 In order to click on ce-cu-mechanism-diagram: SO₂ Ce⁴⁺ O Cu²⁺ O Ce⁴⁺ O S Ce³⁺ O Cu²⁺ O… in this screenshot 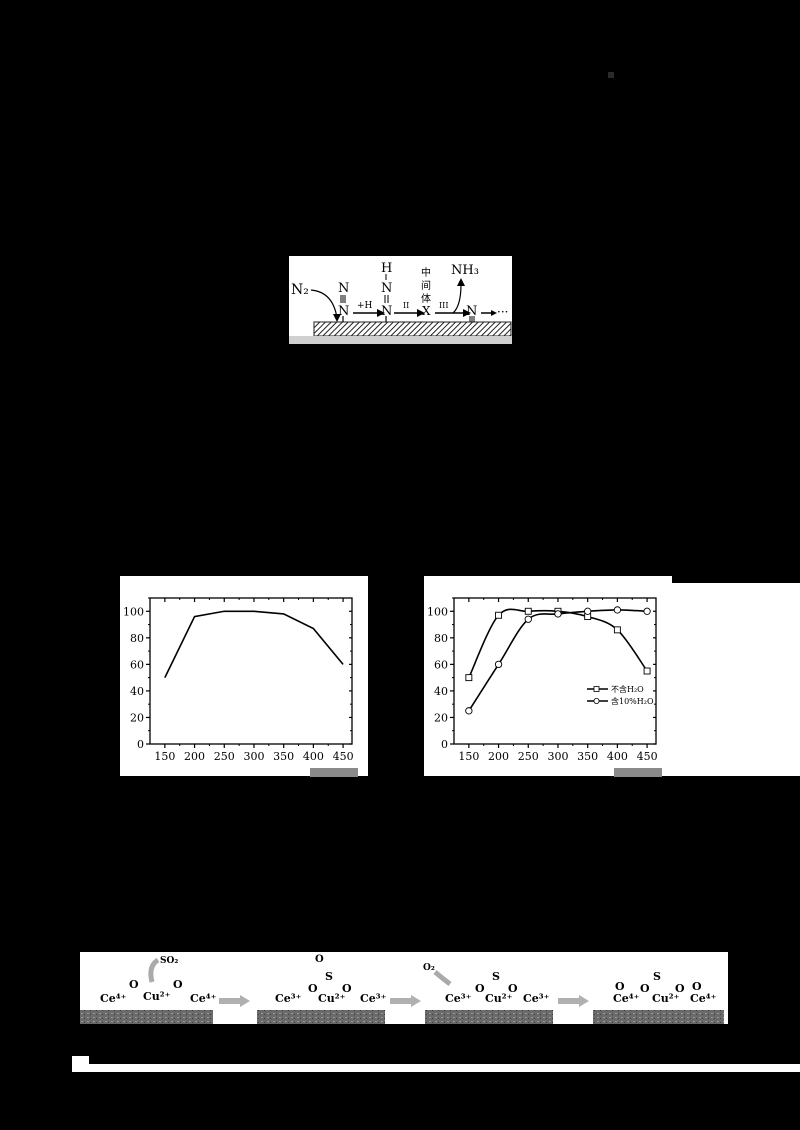, I will do `click(404, 988)`.